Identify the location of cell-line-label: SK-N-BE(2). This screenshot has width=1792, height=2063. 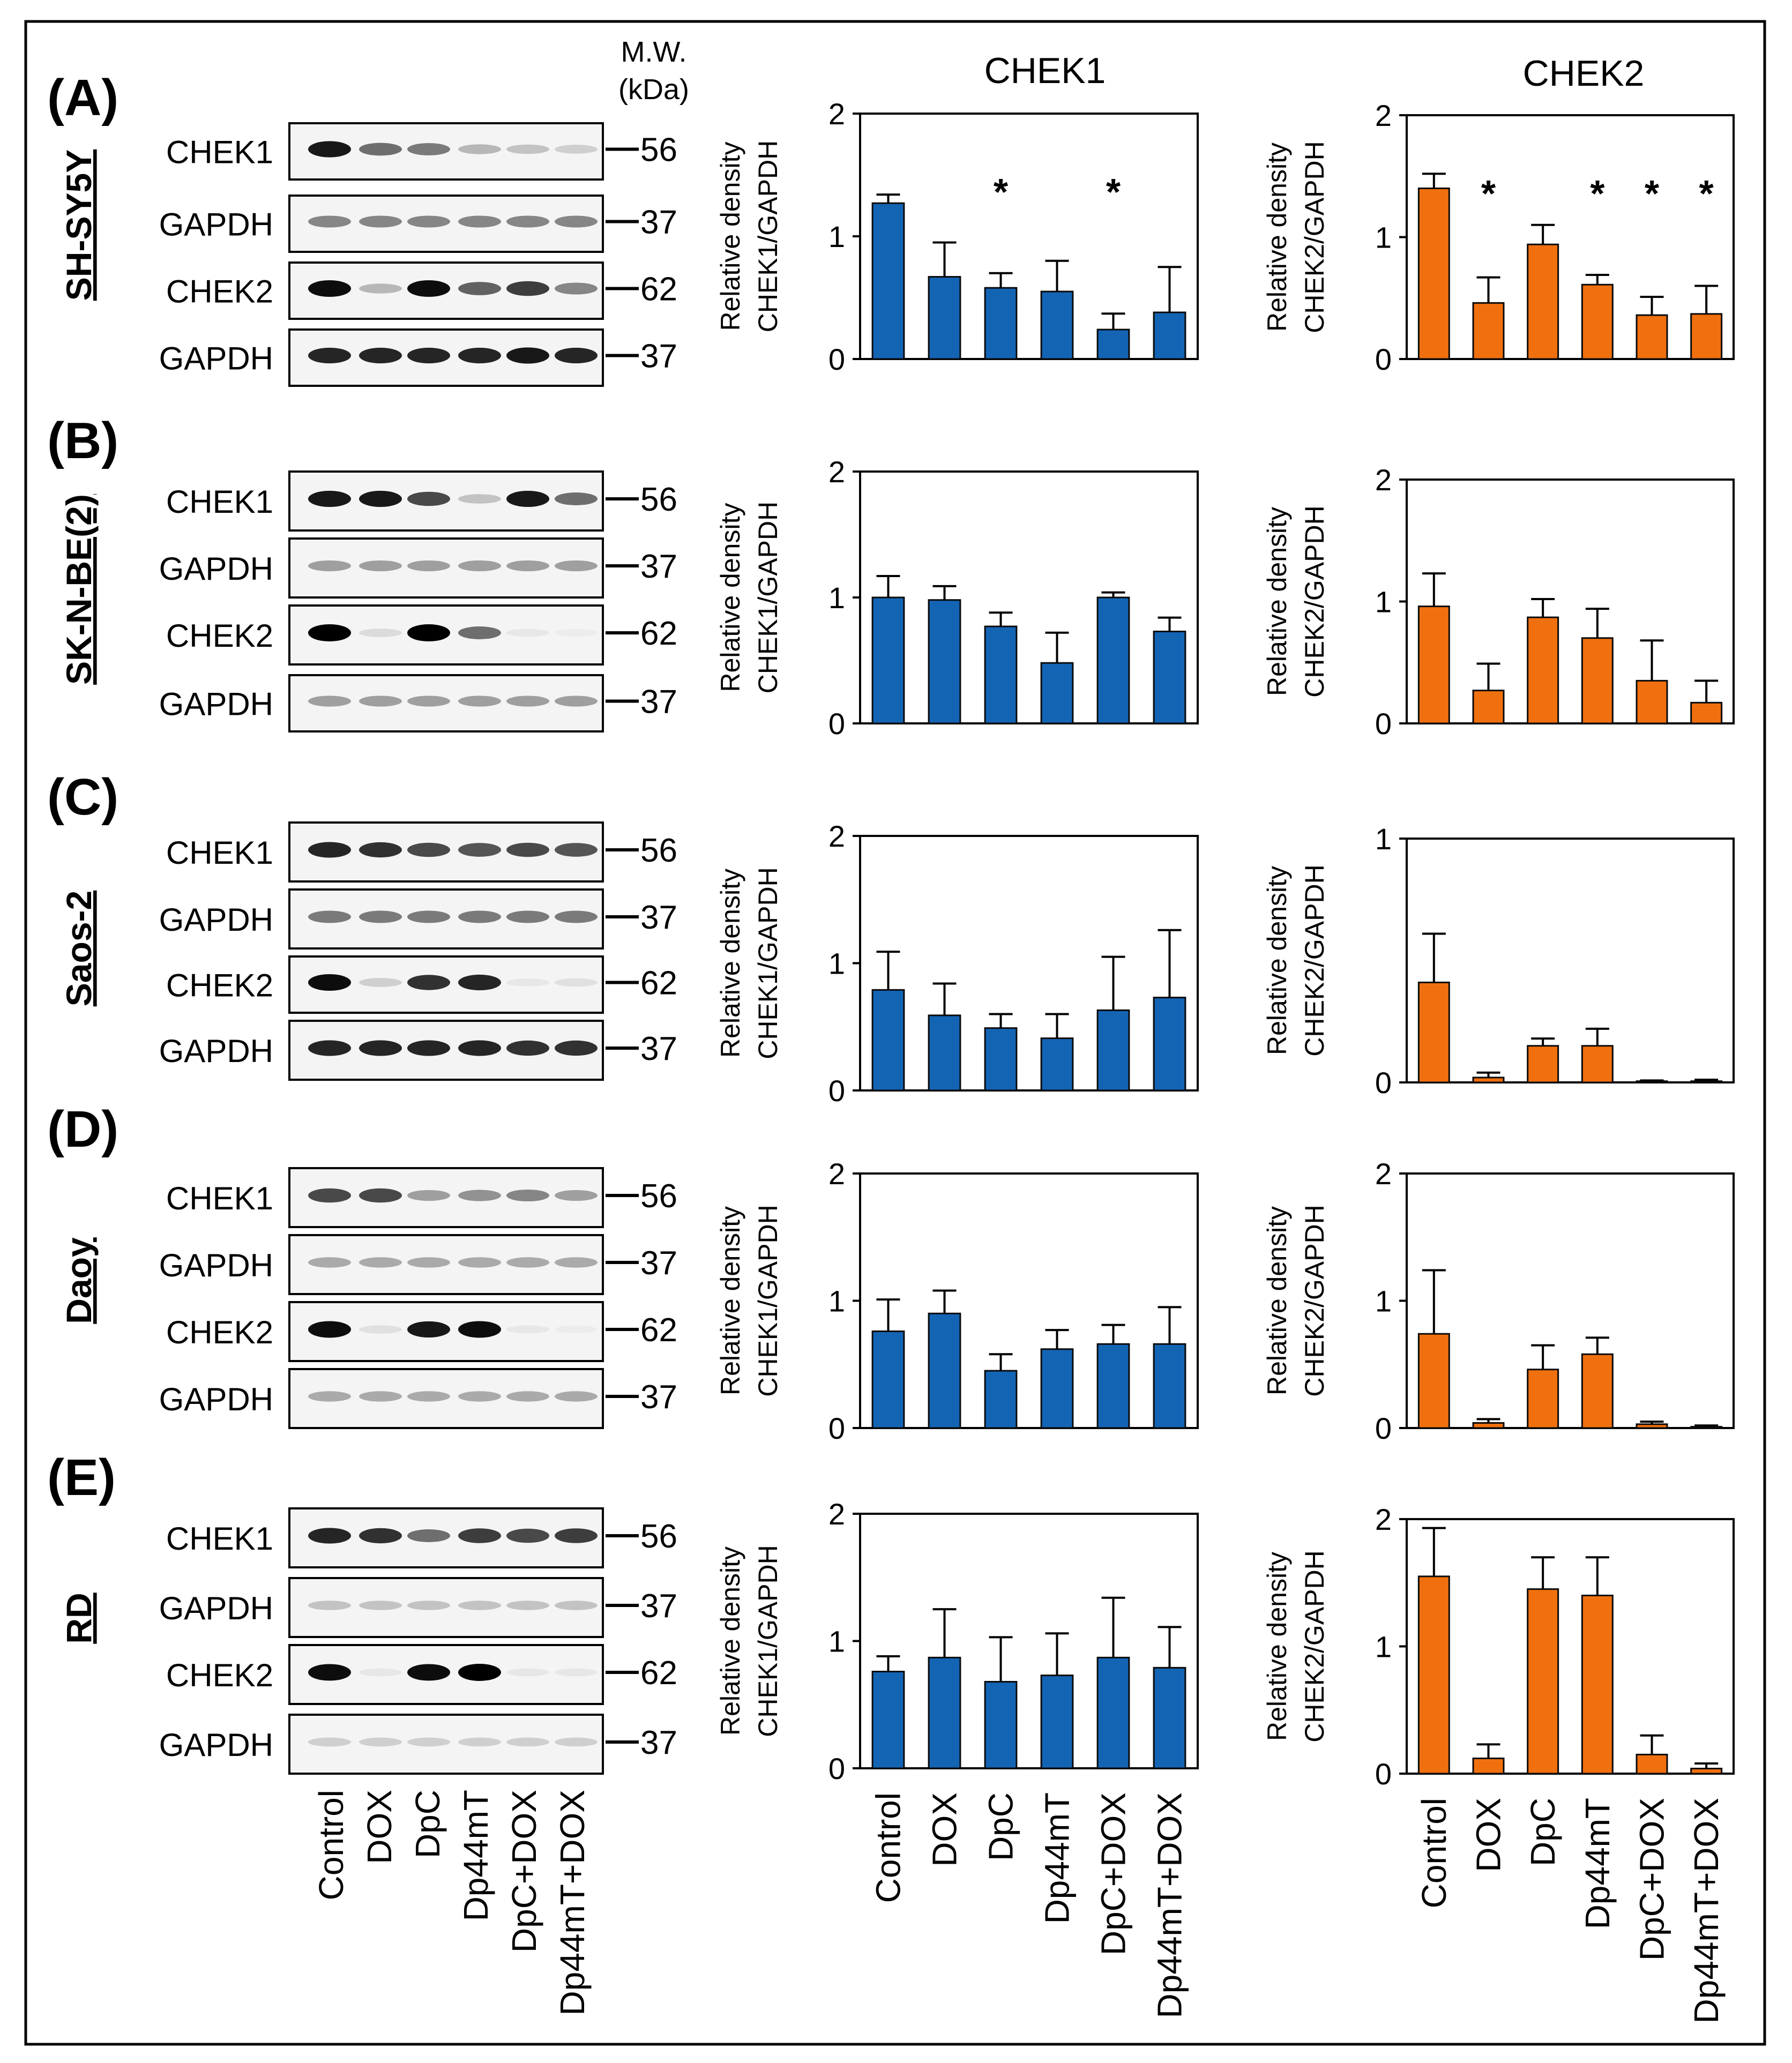
(79, 589).